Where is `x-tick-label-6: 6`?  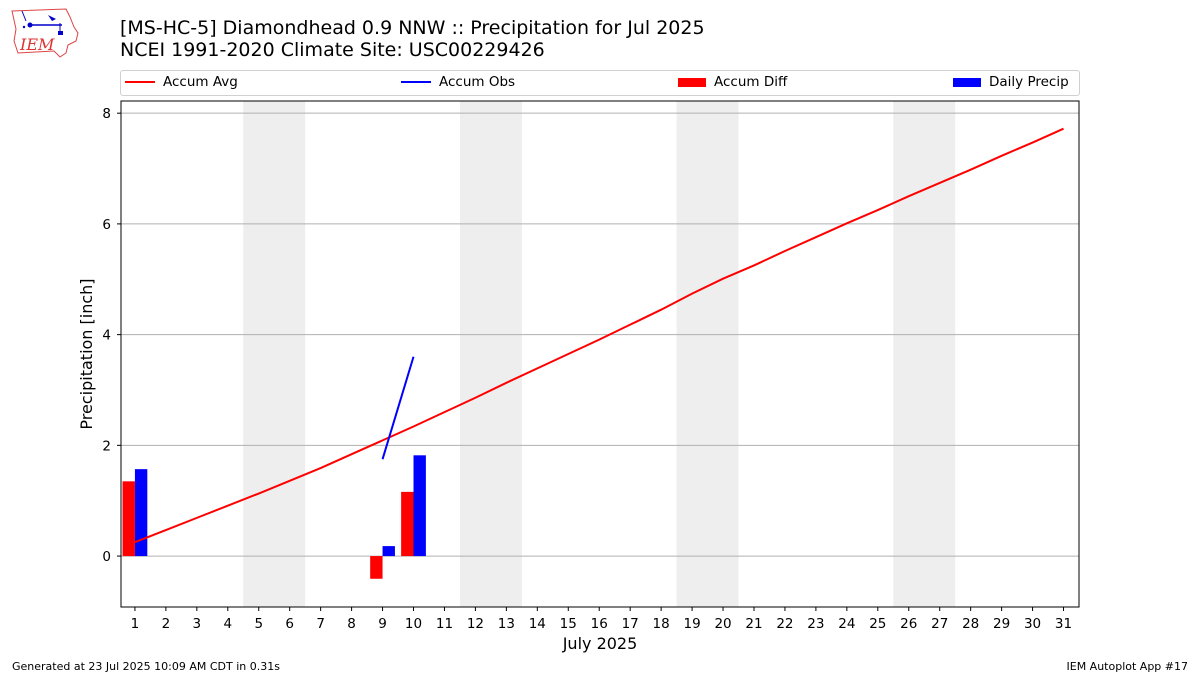 x-tick-label-6: 6 is located at coordinates (289, 624).